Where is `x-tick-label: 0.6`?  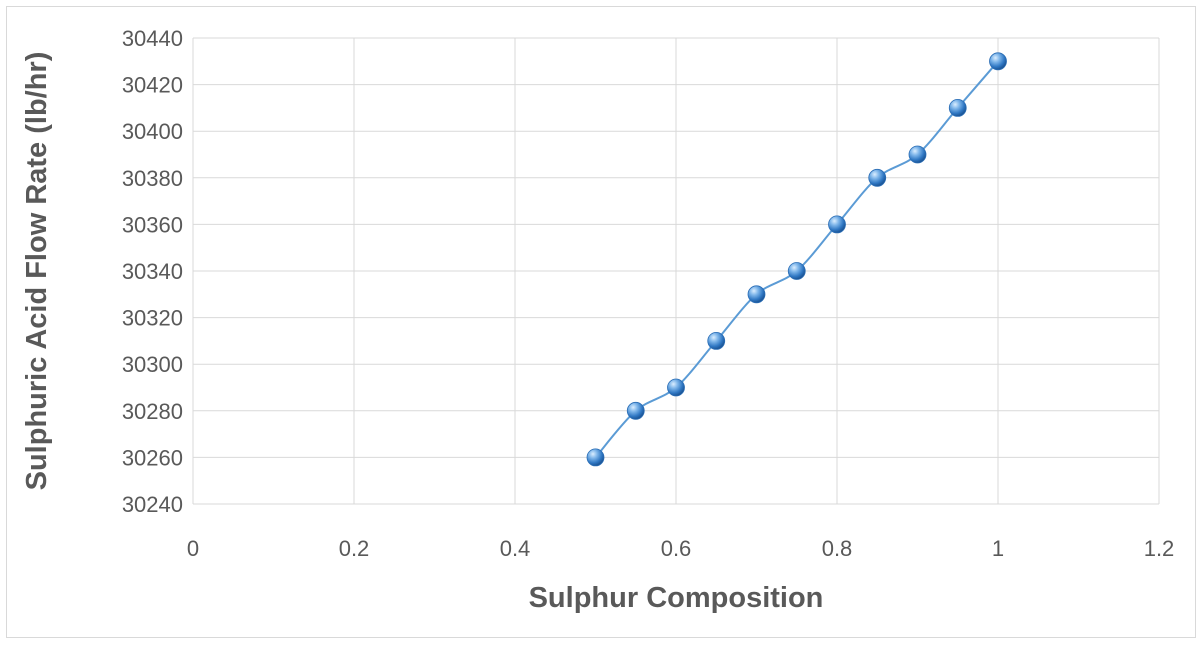 x-tick-label: 0.6 is located at coordinates (676, 548).